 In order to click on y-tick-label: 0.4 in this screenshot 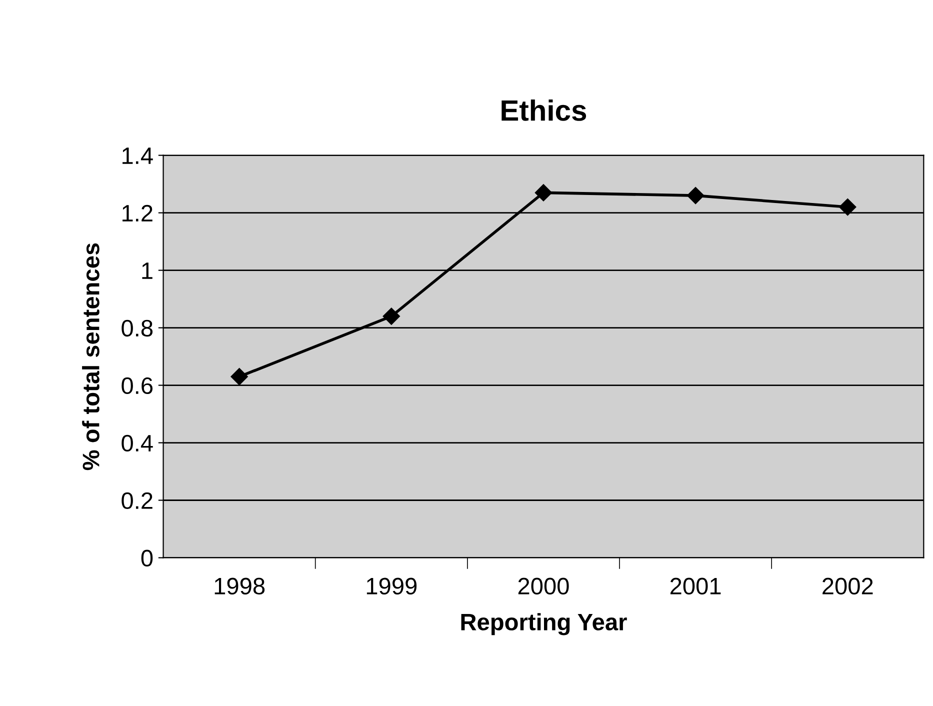, I will do `click(137, 443)`.